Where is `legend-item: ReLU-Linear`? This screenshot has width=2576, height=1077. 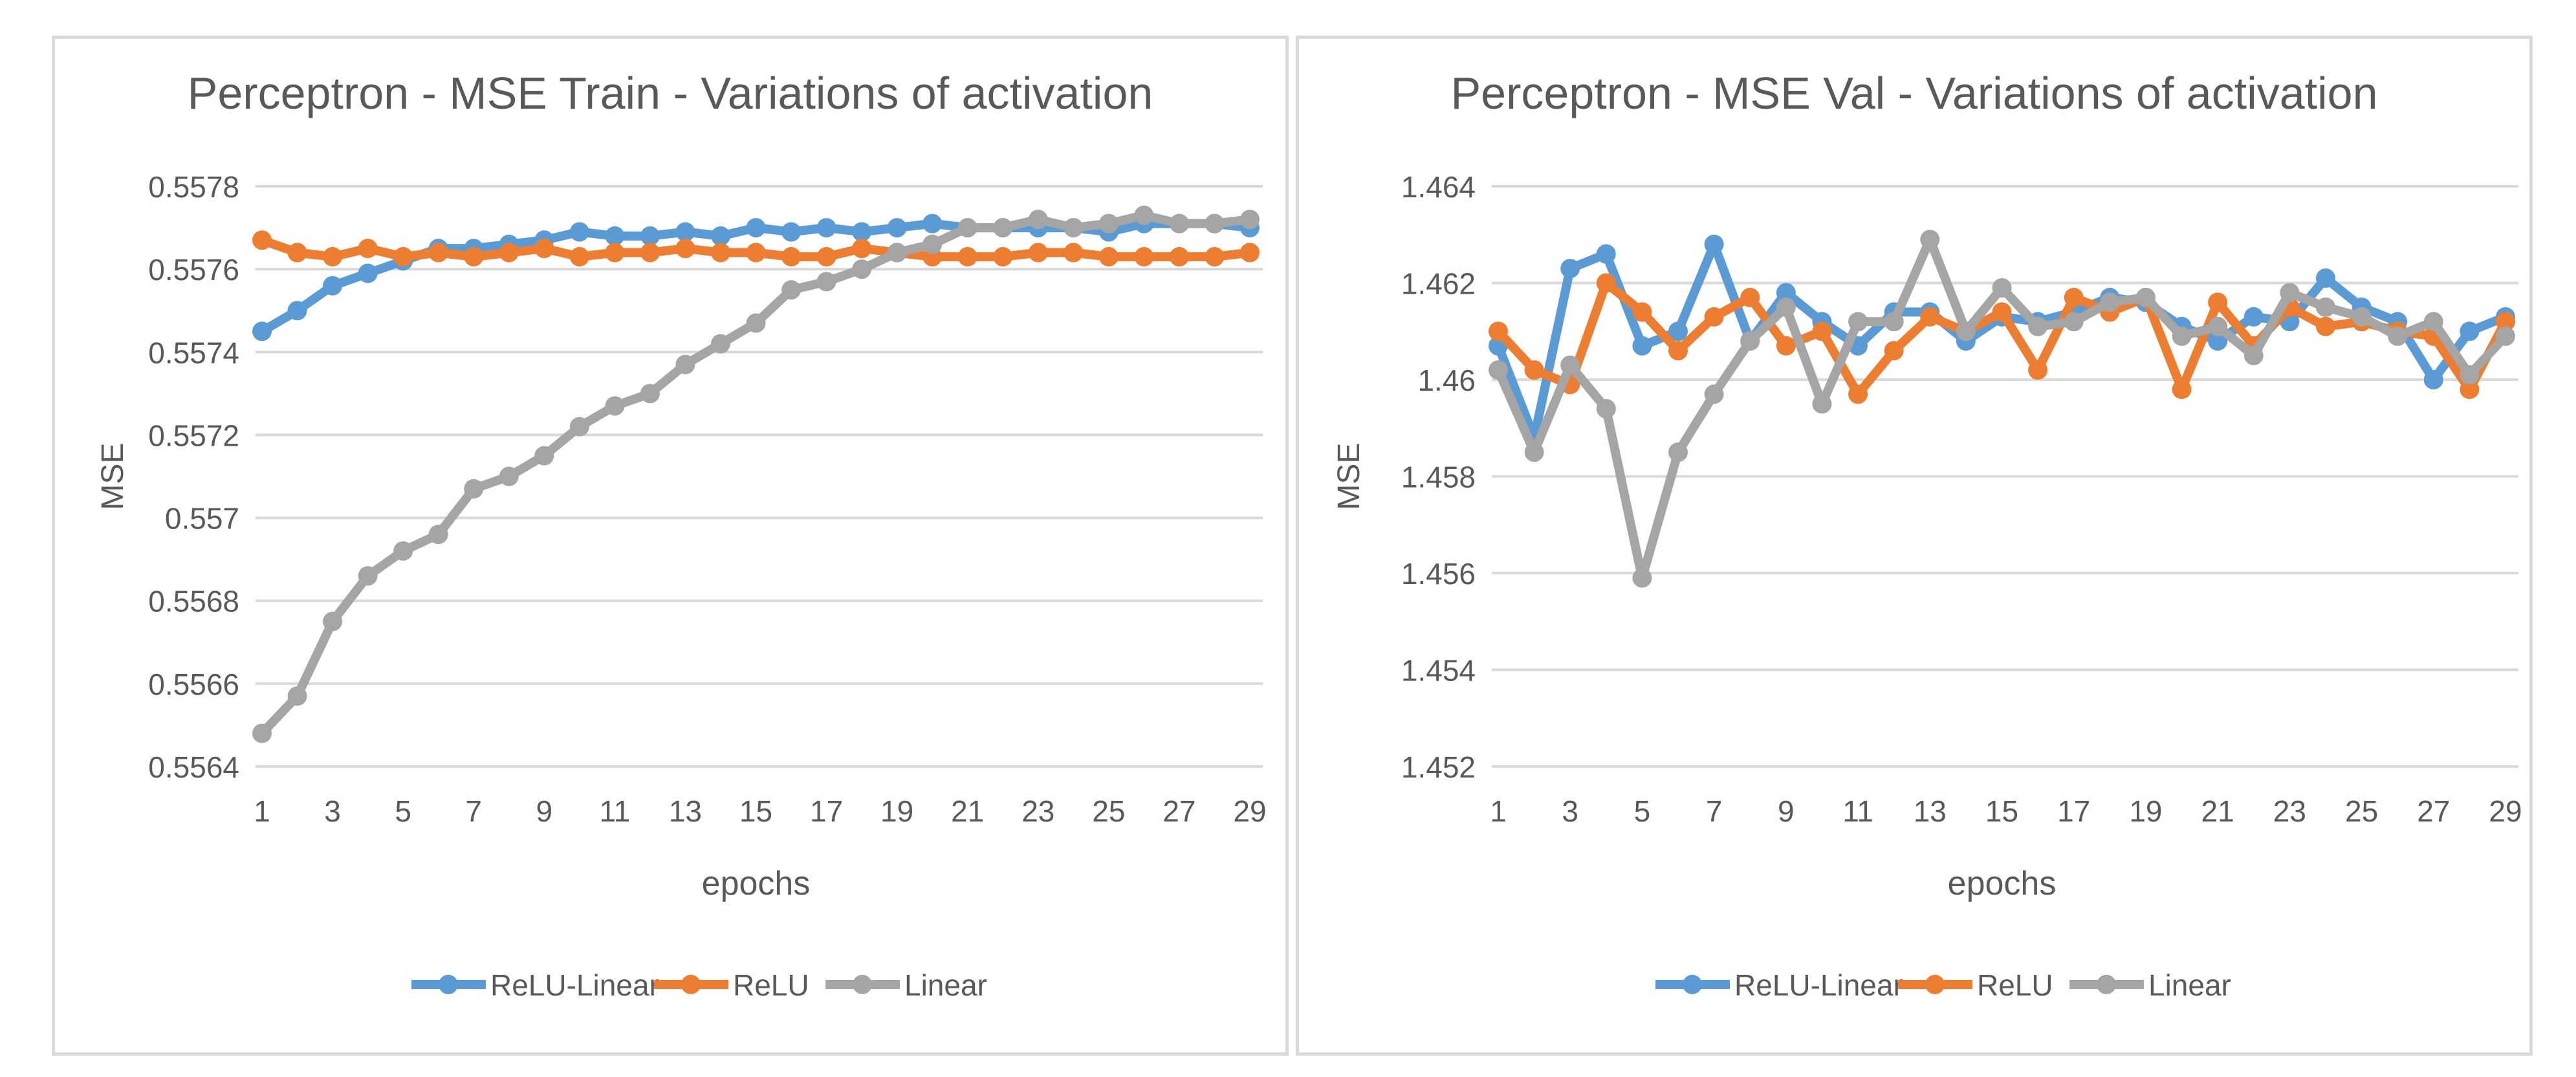 legend-item: ReLU-Linear is located at coordinates (1779, 985).